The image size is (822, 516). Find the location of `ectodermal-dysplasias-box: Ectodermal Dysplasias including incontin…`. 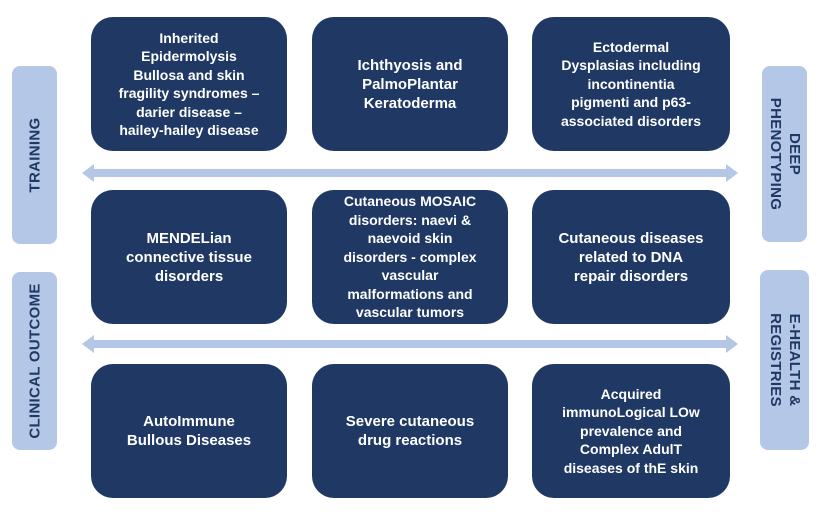

ectodermal-dysplasias-box: Ectodermal Dysplasias including incontin… is located at coordinates (631, 84).